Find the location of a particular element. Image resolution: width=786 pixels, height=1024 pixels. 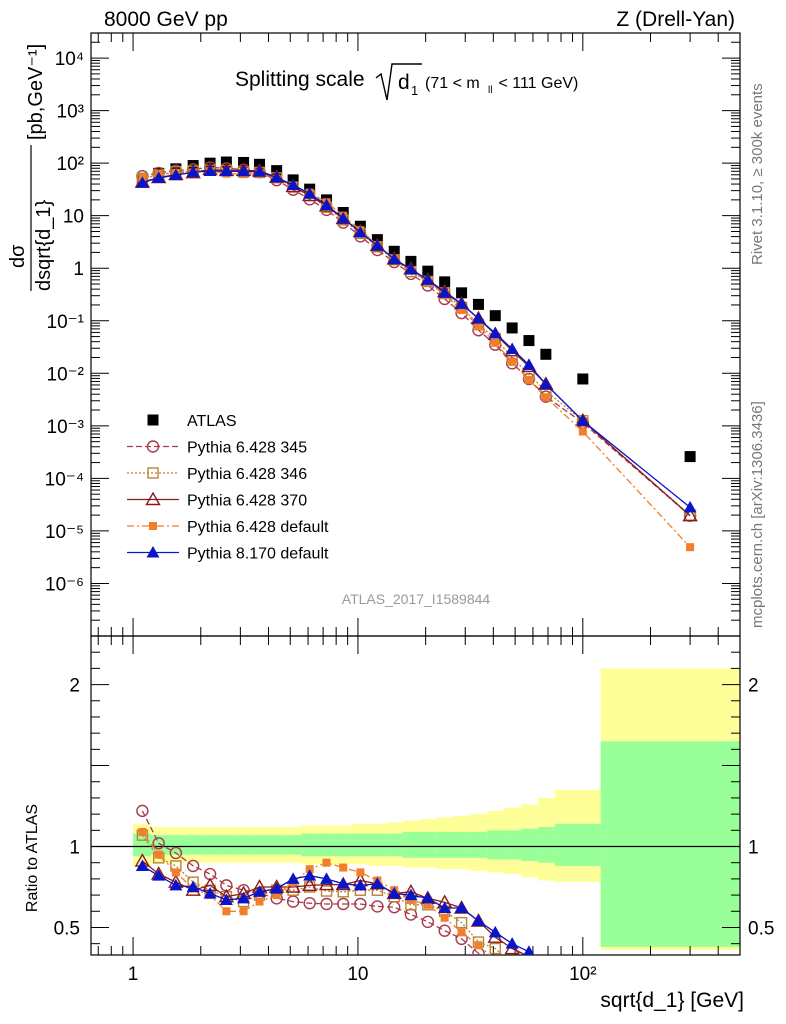

title-main: Splitting scale is located at coordinates (300, 79).